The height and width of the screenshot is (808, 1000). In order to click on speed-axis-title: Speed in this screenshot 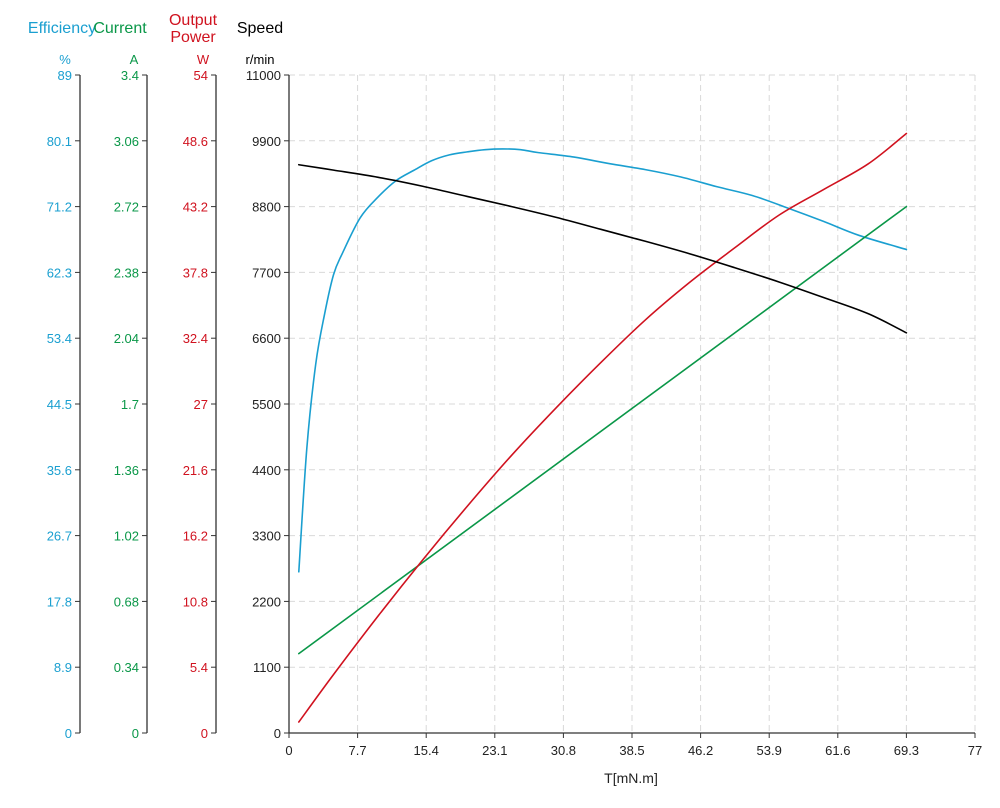, I will do `click(260, 28)`.